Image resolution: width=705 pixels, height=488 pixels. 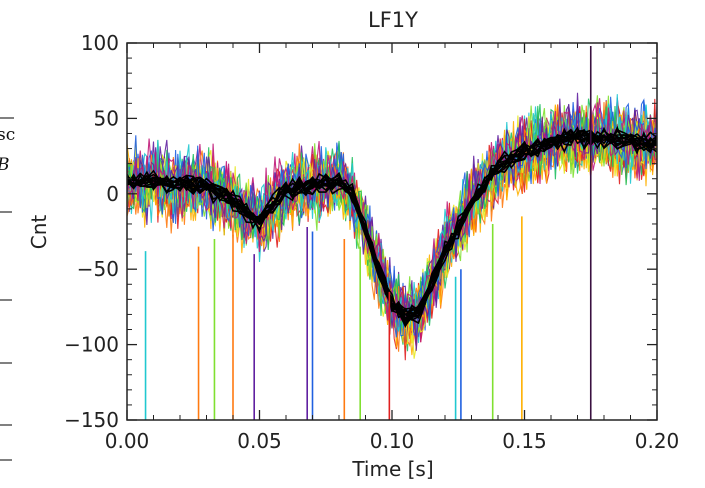 I want to click on x-tick-label: 0.00, so click(x=127, y=441).